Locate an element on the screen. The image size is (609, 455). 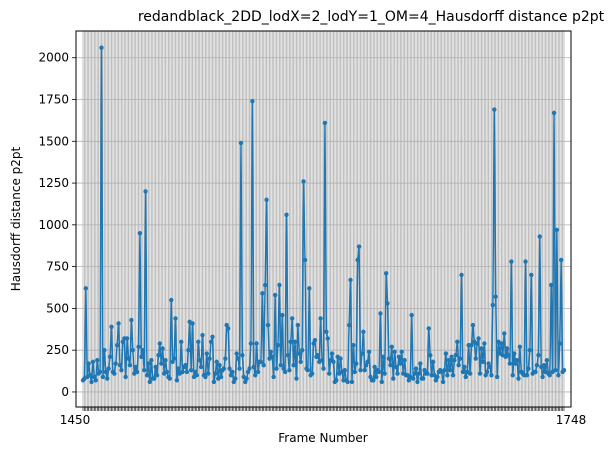
y-tick-label: 750 is located at coordinates (57, 267).